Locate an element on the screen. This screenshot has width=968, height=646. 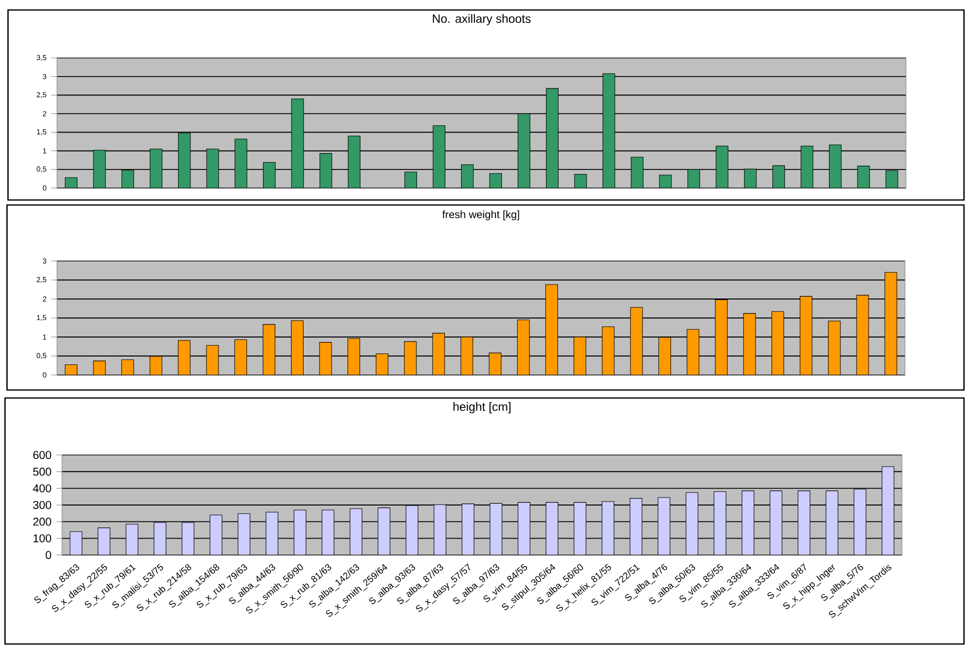
y-tick-label: 0 is located at coordinates (49, 554).